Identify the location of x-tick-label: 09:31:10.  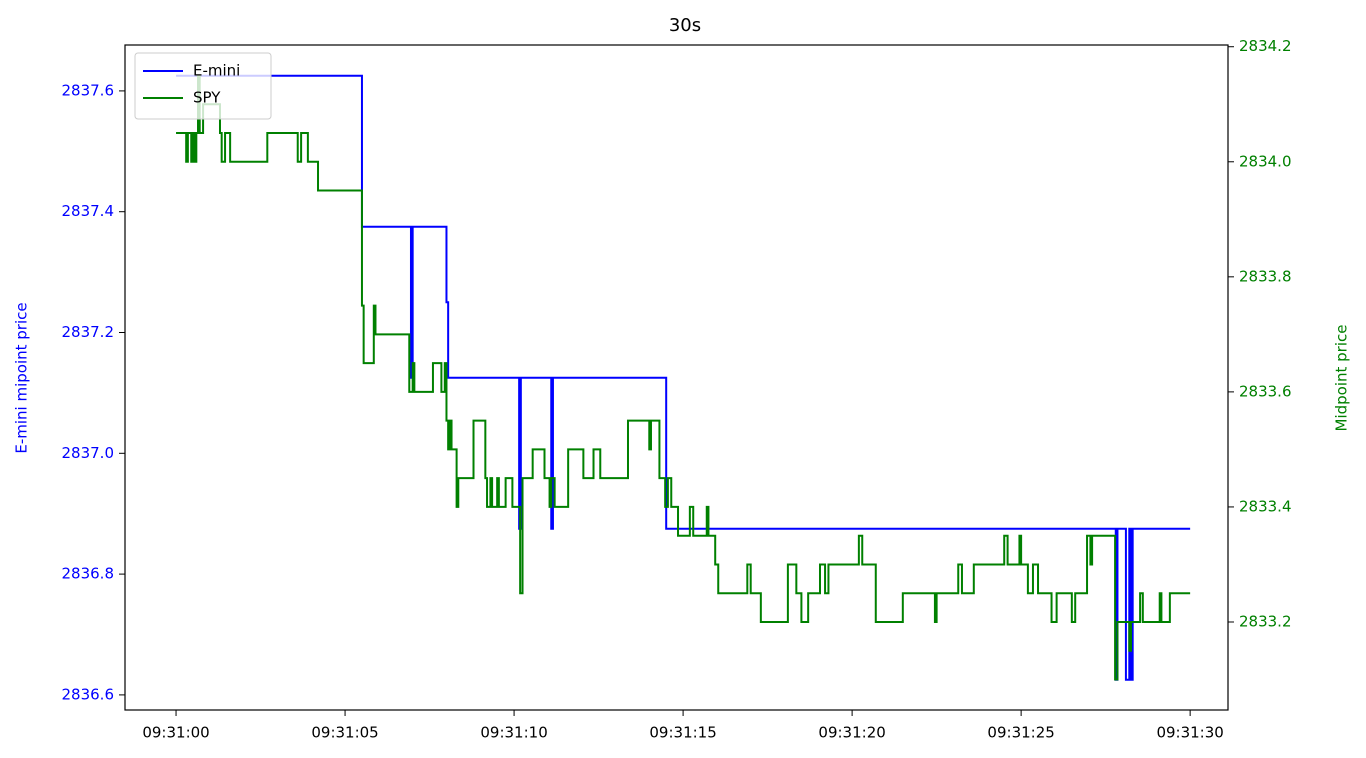
(513, 733).